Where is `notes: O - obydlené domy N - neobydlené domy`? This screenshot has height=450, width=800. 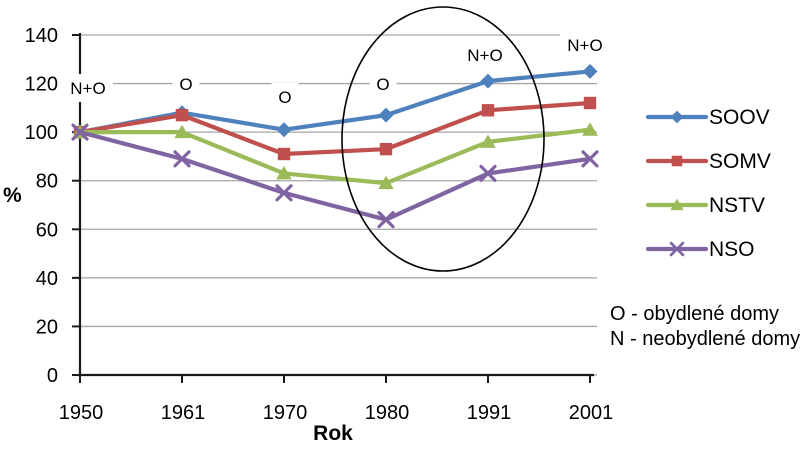
notes: O - obydlené domy N - neobydlené domy is located at coordinates (705, 326).